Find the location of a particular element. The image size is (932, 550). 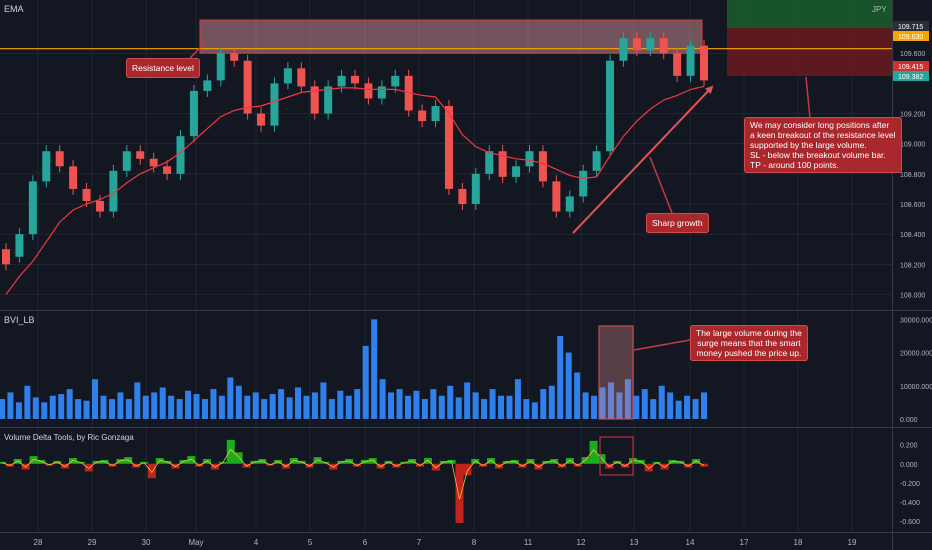

sharp-growth-annotation: Sharp growth is located at coordinates (677, 223).